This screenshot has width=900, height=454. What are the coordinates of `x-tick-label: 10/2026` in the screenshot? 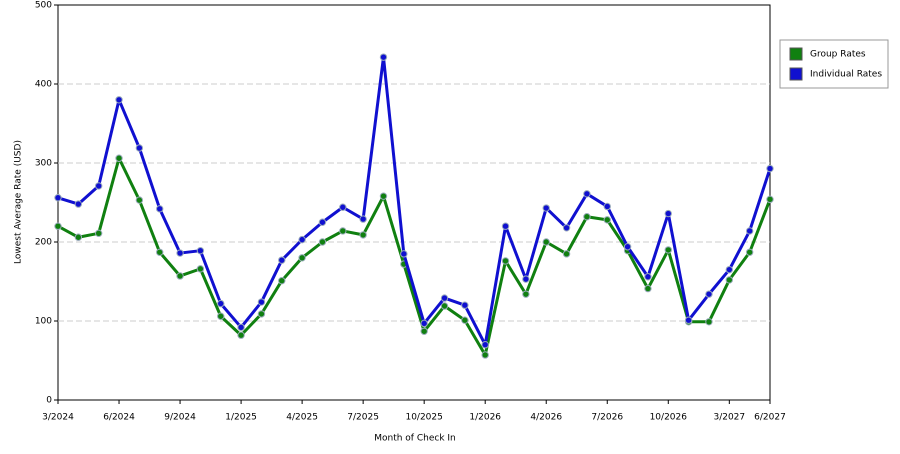 It's located at (669, 418).